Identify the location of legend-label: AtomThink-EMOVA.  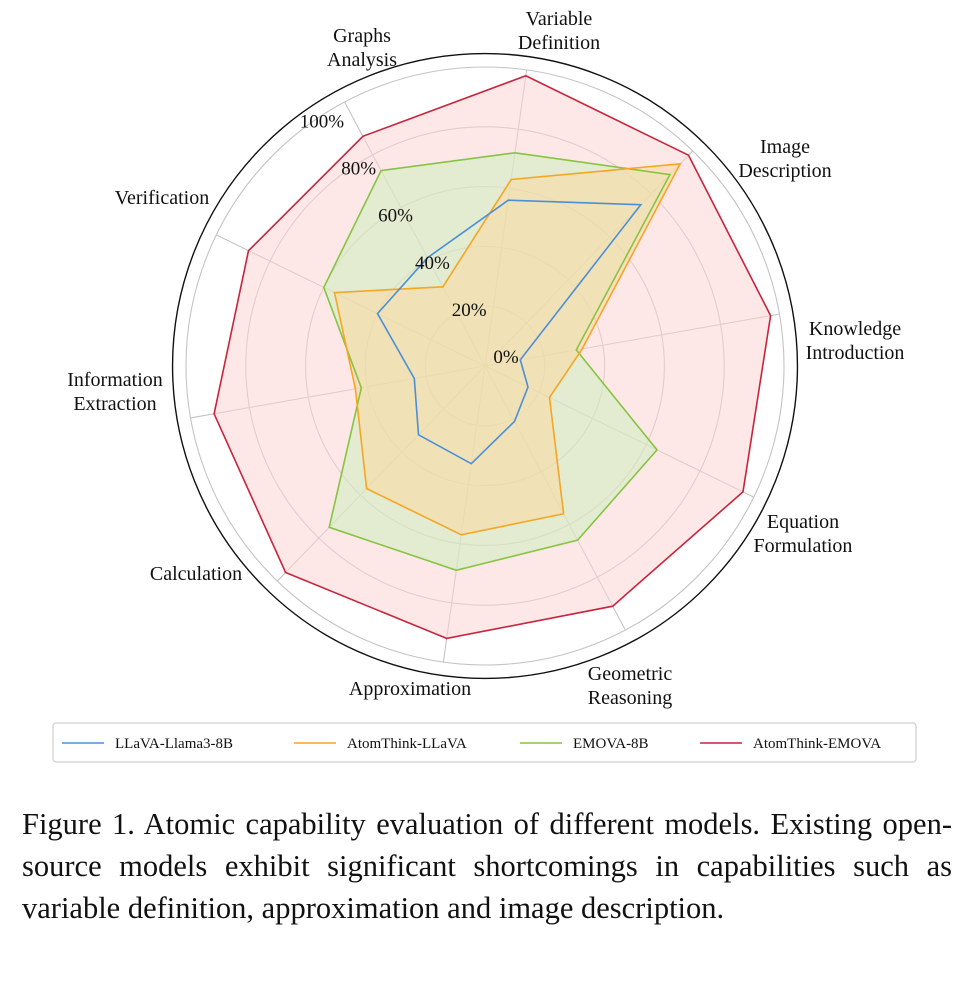
(817, 744).